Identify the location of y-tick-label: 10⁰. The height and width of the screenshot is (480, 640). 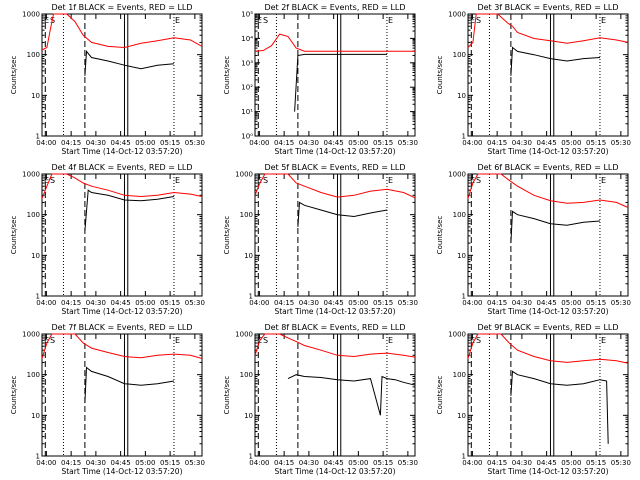
(247, 137).